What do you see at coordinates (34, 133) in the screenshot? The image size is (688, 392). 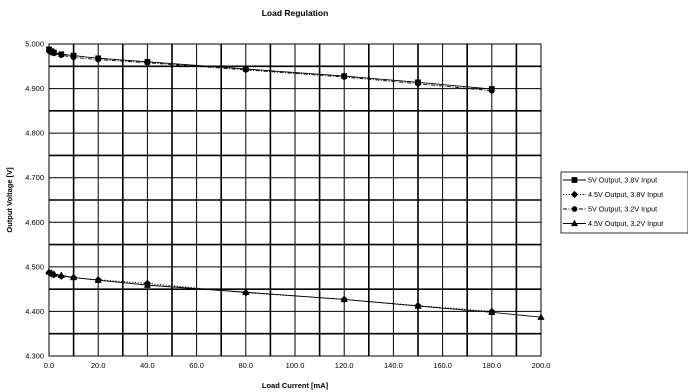 I see `y-tick-label: 4.800` at bounding box center [34, 133].